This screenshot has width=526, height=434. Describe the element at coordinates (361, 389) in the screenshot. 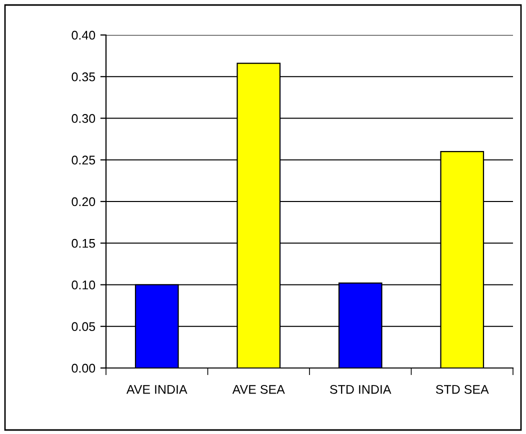

I see `x-tick-label: STD INDIA` at that location.